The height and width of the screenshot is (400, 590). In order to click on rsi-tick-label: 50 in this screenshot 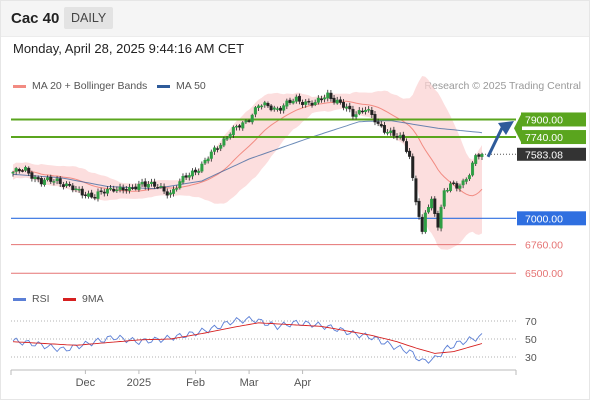, I will do `click(531, 340)`.